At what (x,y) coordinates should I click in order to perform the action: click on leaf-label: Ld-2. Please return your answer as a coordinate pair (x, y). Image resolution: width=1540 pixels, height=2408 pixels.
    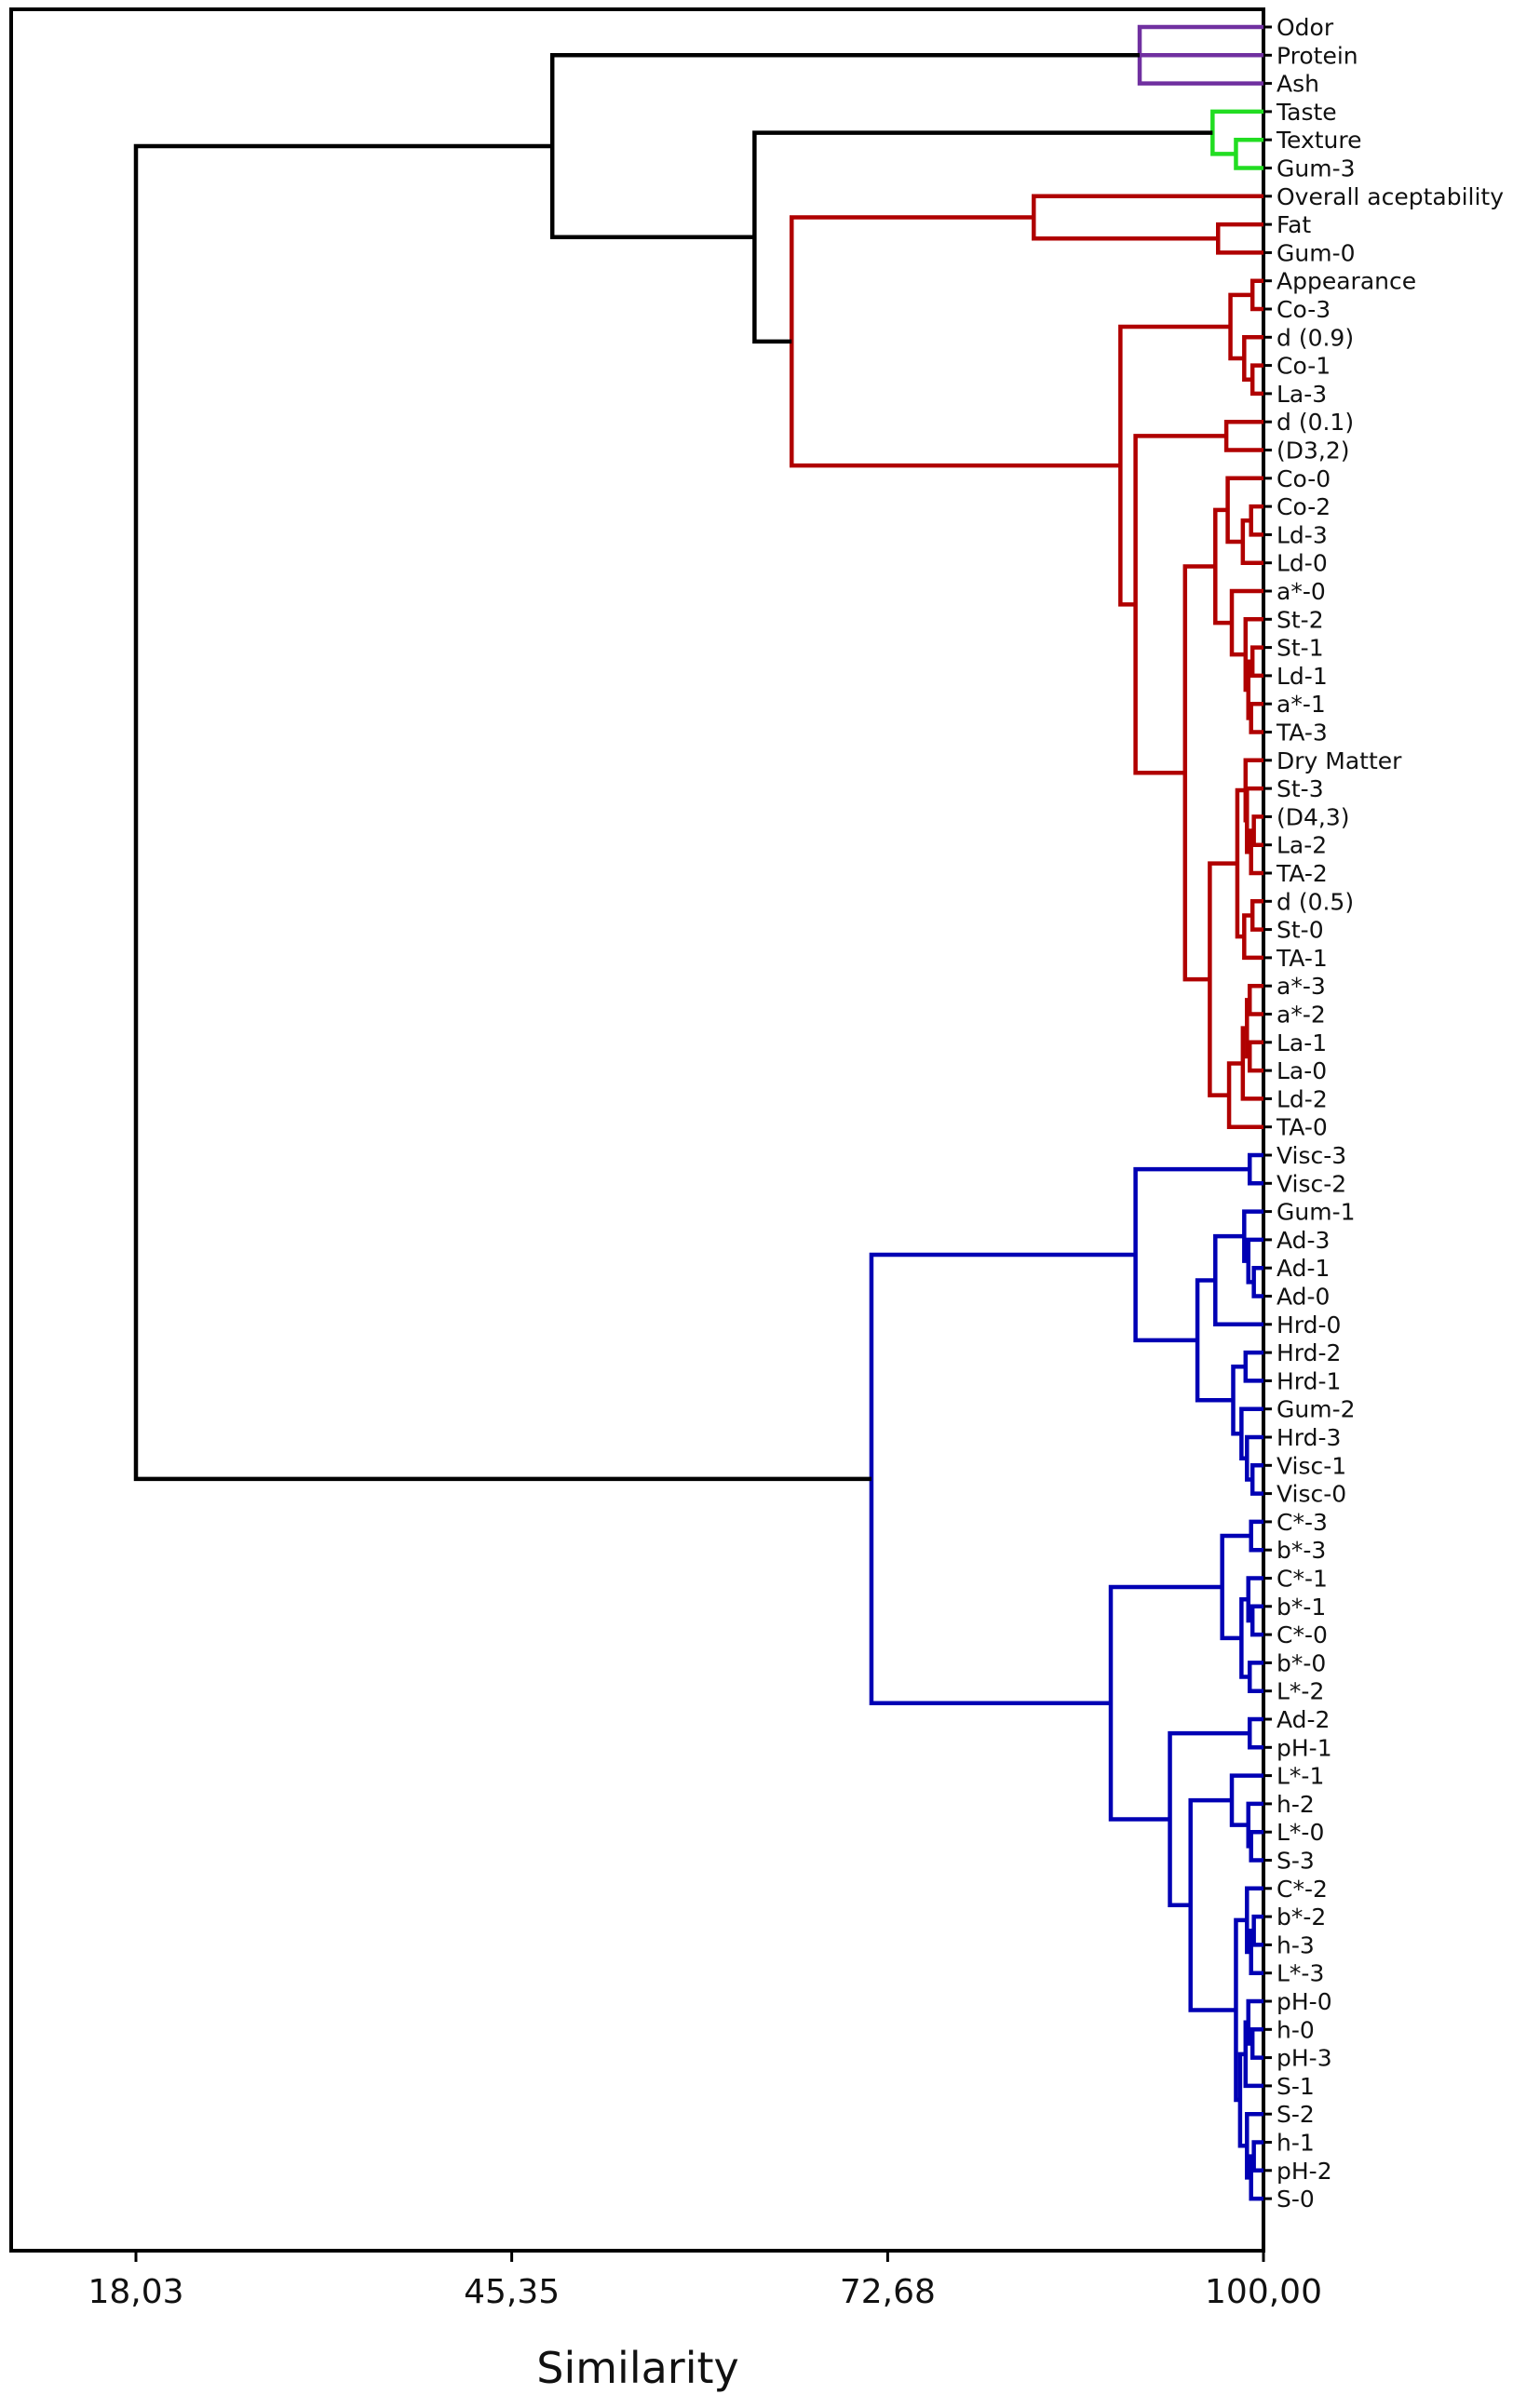
    Looking at the image, I should click on (1303, 1098).